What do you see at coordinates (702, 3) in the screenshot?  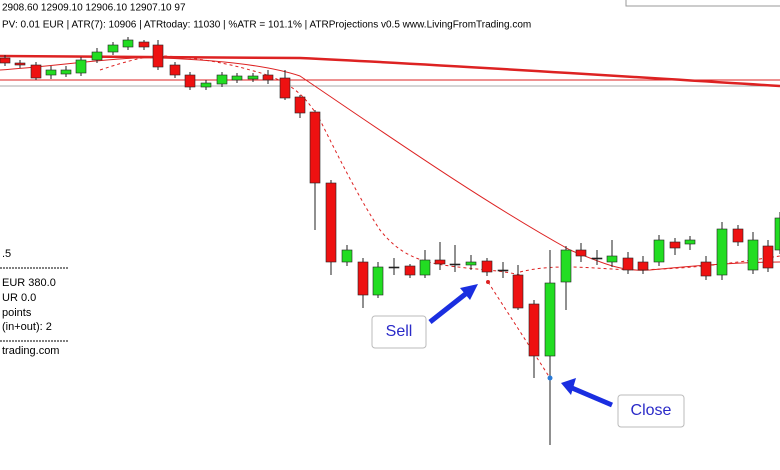 I see `corner-box` at bounding box center [702, 3].